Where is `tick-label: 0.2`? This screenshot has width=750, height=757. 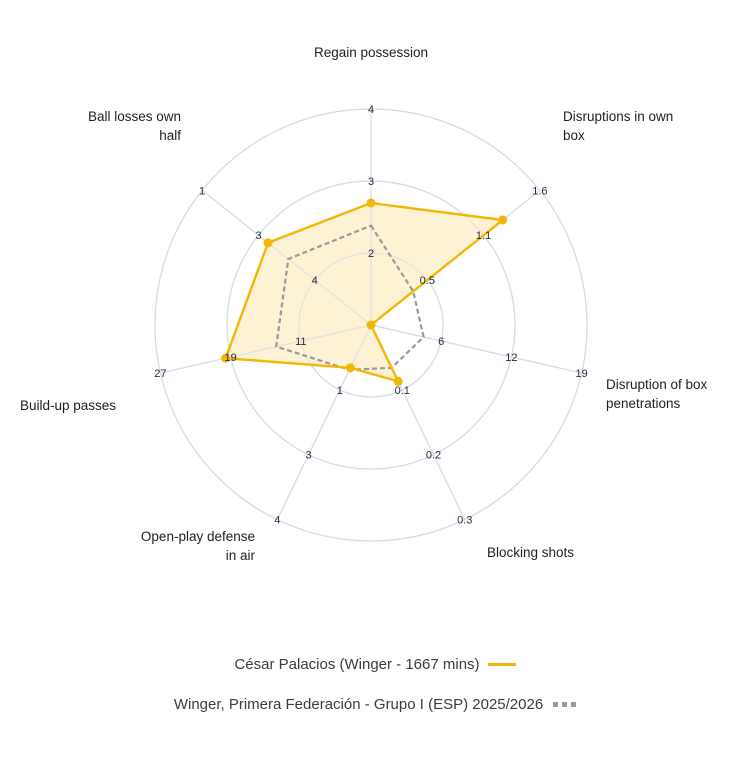 tick-label: 0.2 is located at coordinates (433, 456).